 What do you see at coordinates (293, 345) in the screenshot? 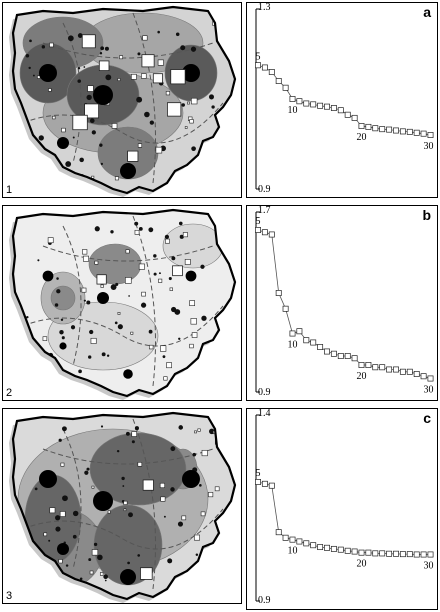
I see `x-tick-label: 10` at bounding box center [293, 345].